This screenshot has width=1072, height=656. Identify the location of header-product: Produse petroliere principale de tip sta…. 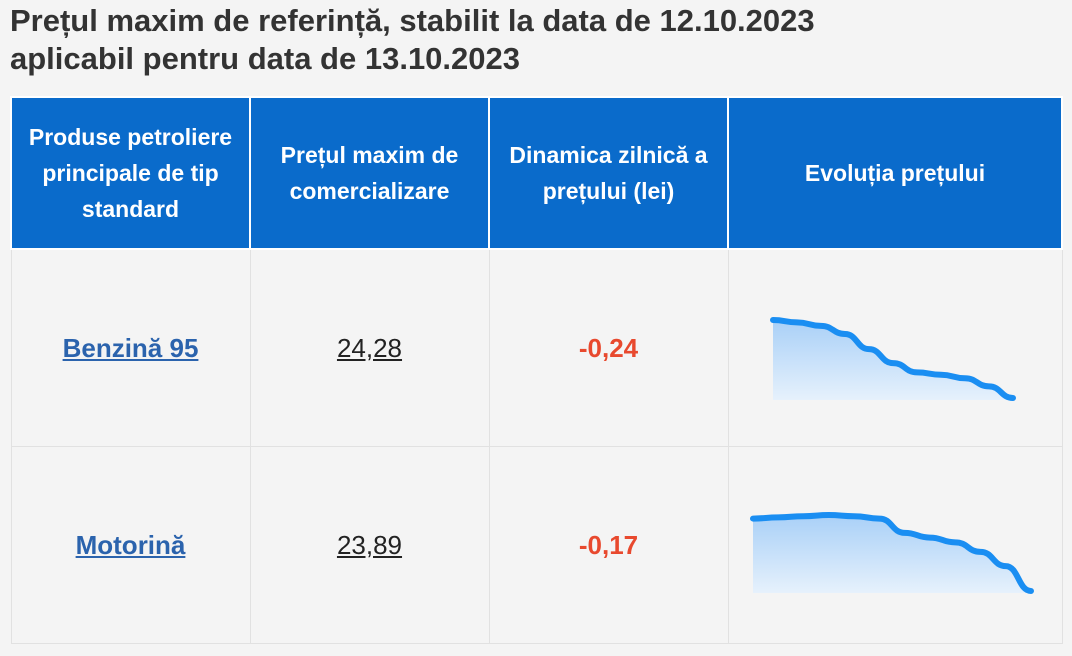
(130, 173).